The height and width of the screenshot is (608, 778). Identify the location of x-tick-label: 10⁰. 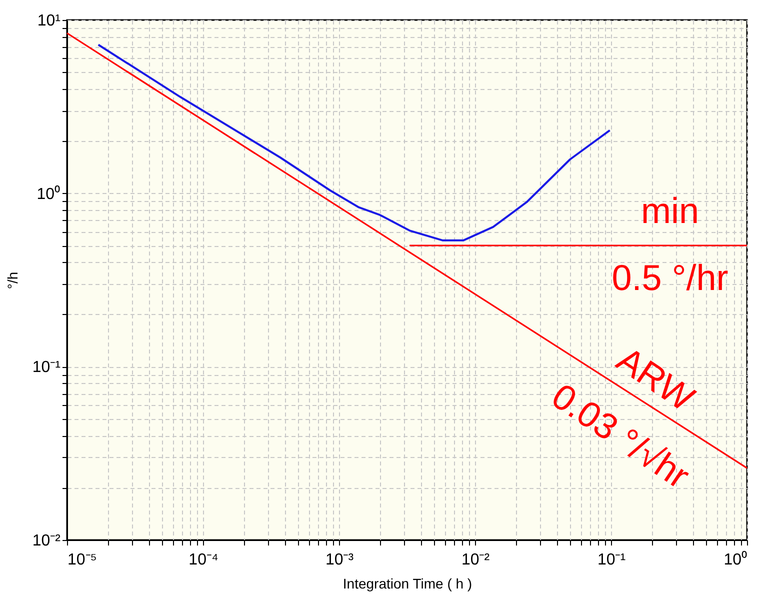
(736, 559).